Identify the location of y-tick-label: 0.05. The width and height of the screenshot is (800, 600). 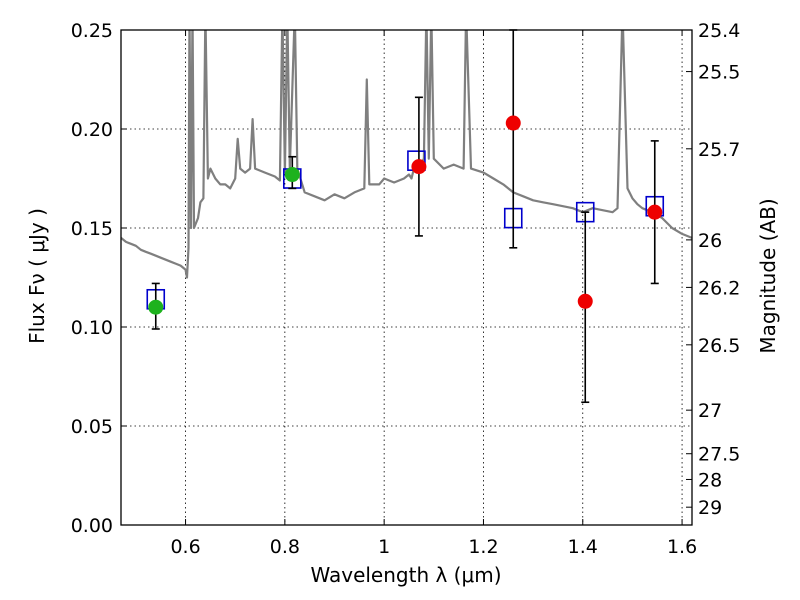
(92, 427).